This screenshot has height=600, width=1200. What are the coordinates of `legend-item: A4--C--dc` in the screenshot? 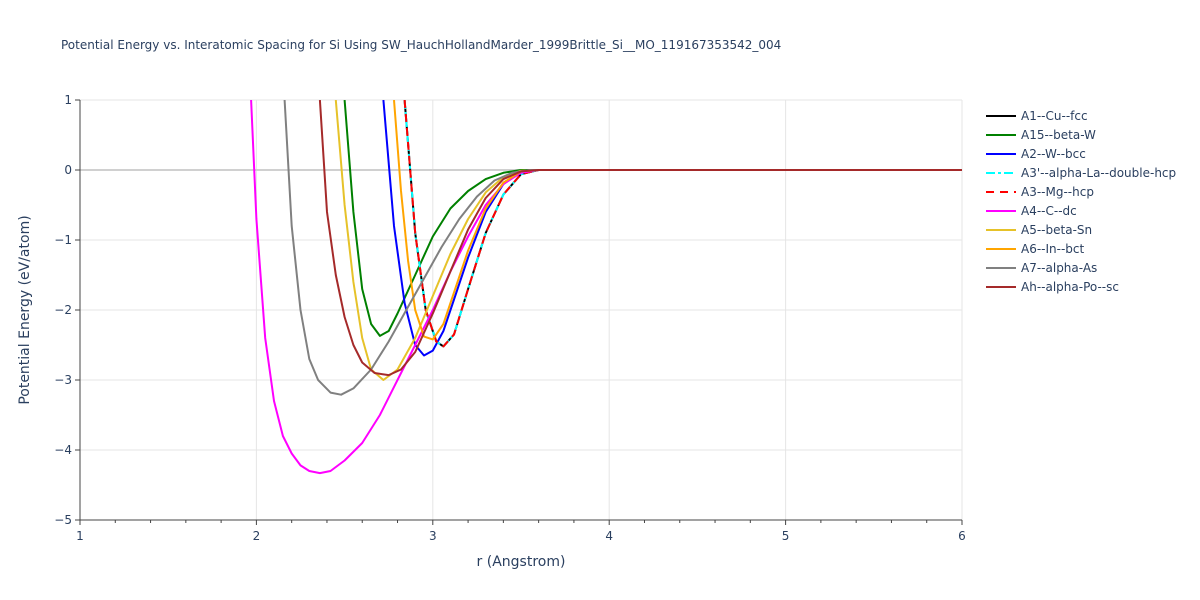 It's located at (1091, 210).